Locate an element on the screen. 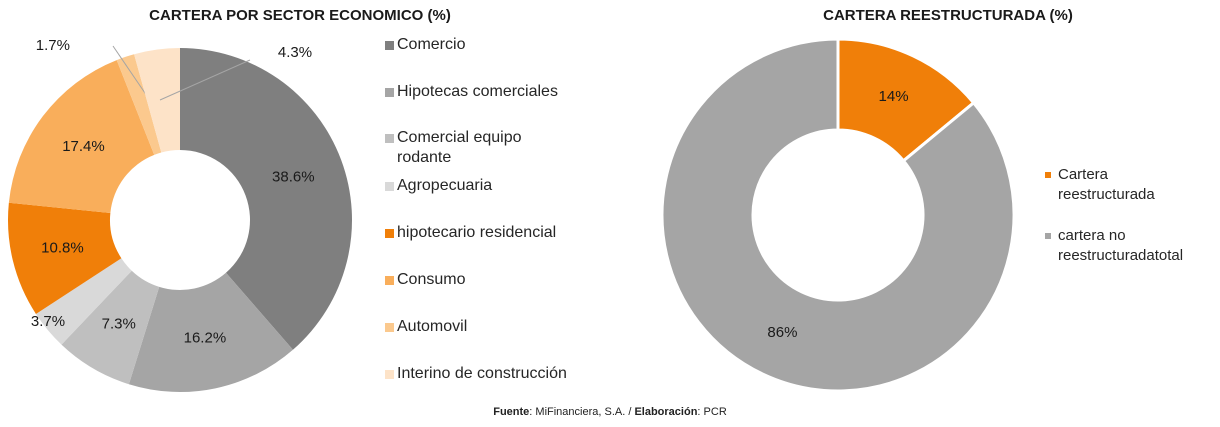  author: : PCR is located at coordinates (712, 412).